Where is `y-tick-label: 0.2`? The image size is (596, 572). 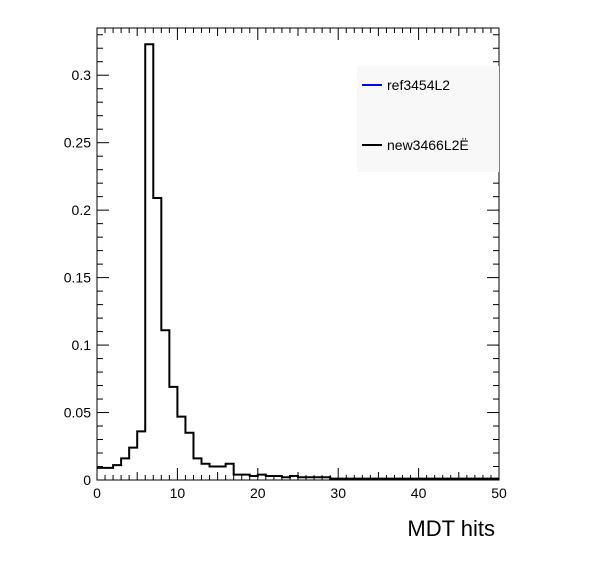 y-tick-label: 0.2 is located at coordinates (82, 210).